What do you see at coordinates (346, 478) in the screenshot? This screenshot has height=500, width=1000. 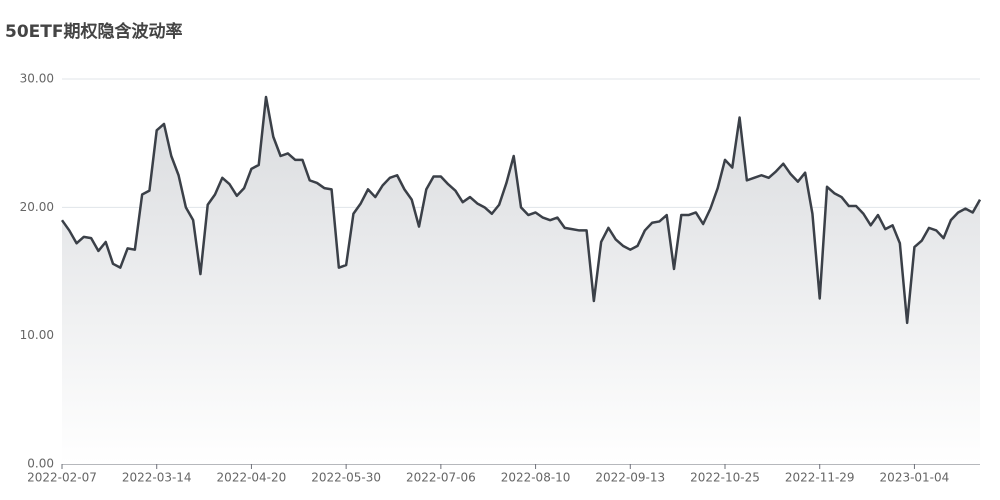 I see `x-tick-label: 2022-05-30` at bounding box center [346, 478].